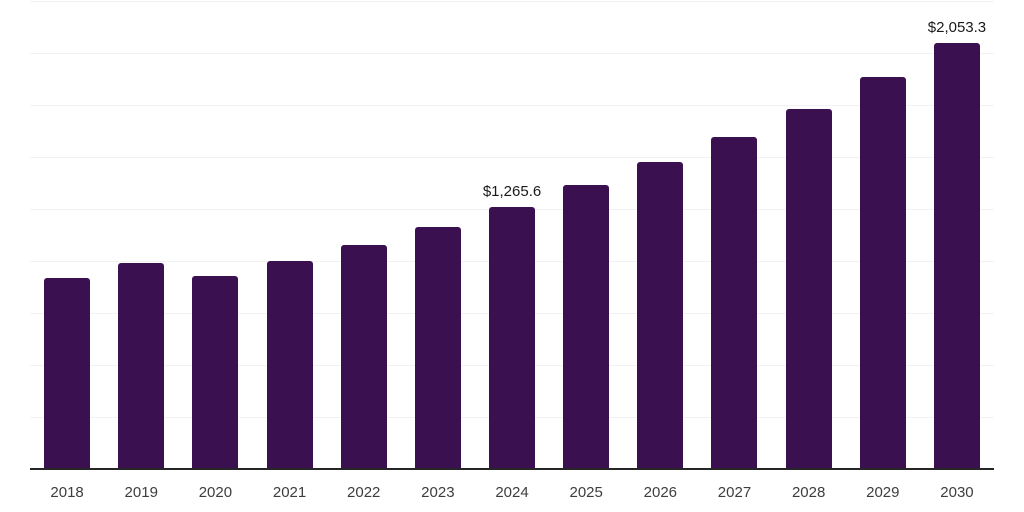 The image size is (1024, 512). Describe the element at coordinates (289, 236) in the screenshot. I see `bar-slot-2021` at that location.